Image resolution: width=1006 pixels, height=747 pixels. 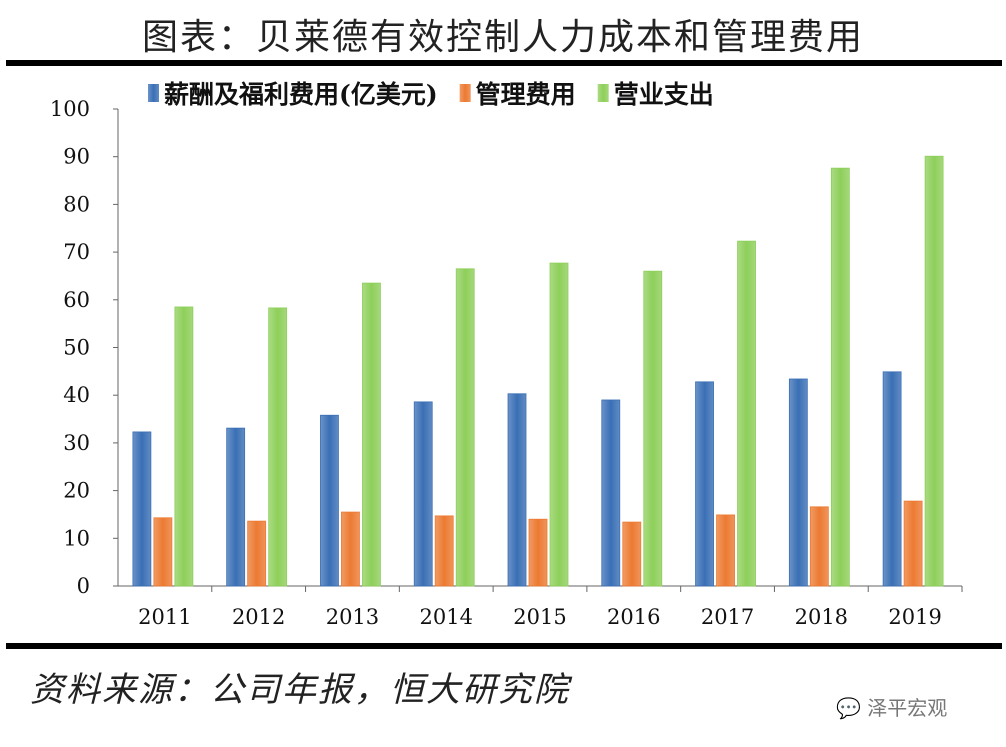 I want to click on bar-1-2014, so click(x=423, y=494).